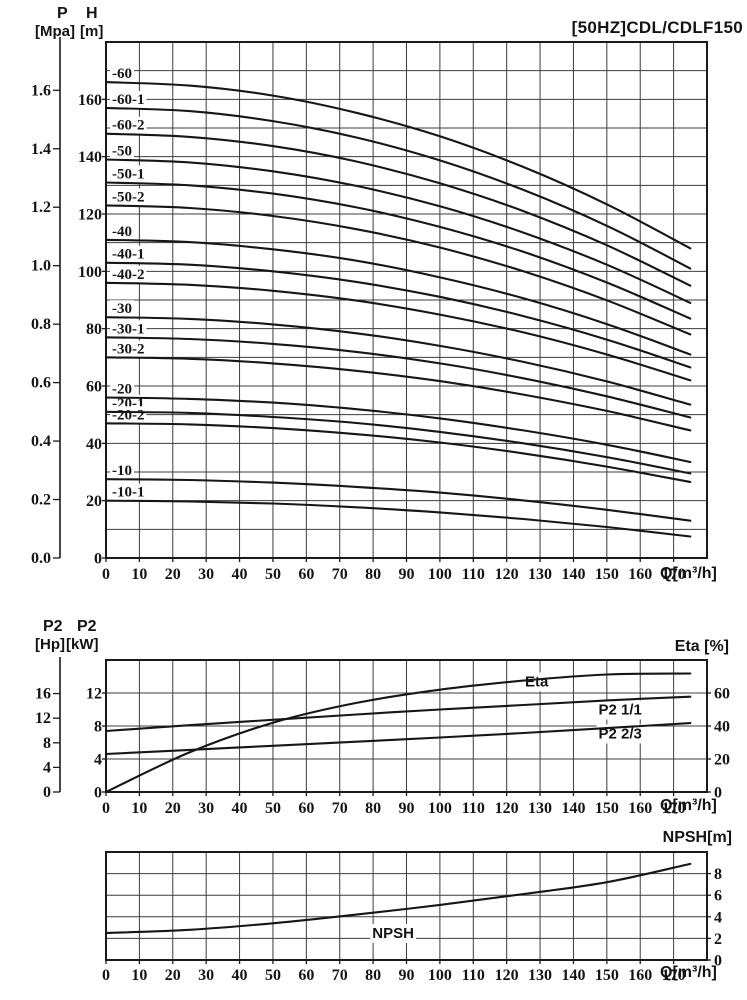 The image size is (747, 1000). I want to click on curve-label--10-1: -10-1, so click(128, 493).